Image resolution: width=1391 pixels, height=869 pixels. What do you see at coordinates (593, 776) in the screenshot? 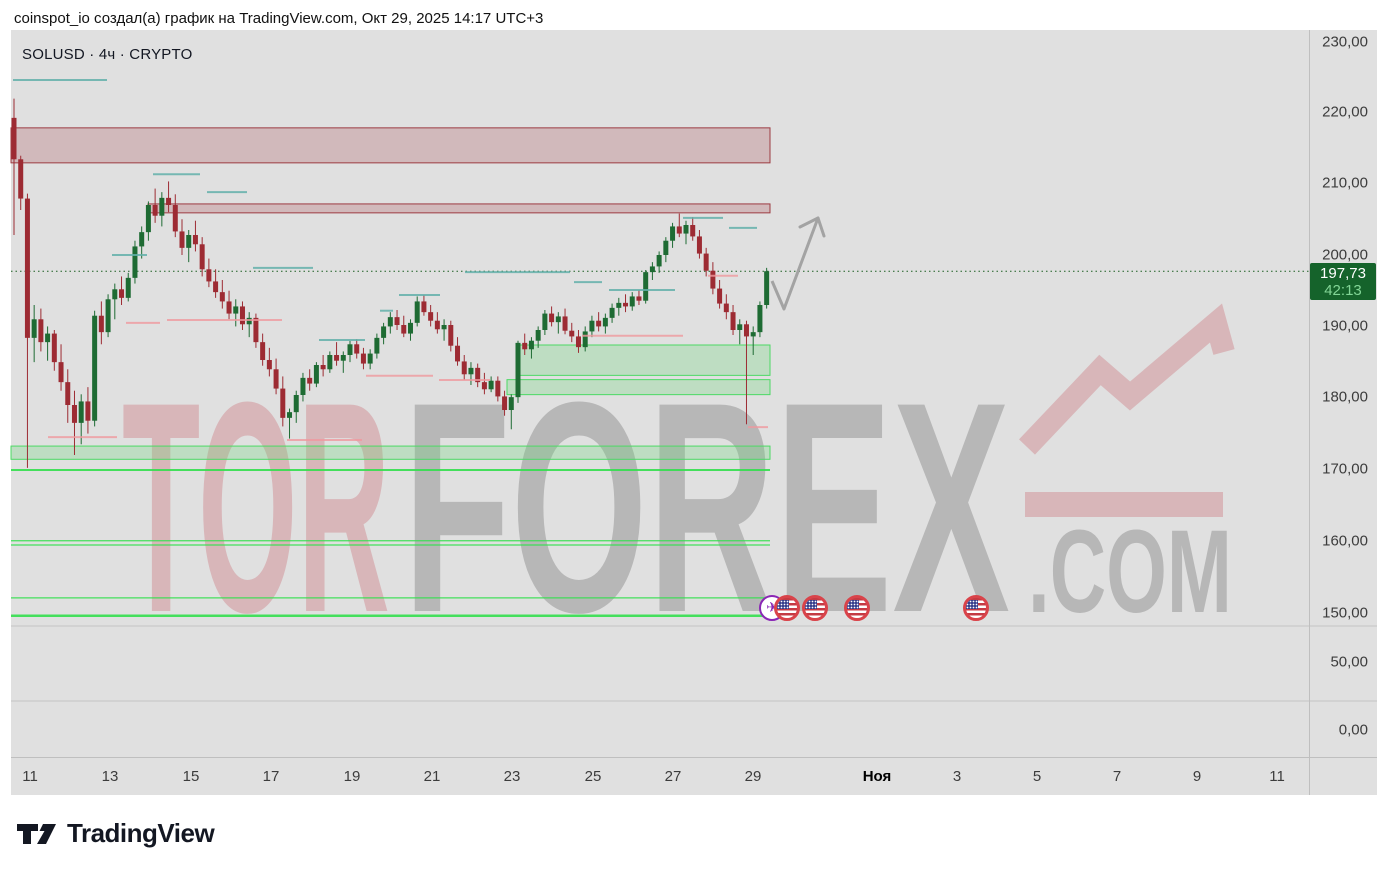
I see `time-axis-label: 25` at bounding box center [593, 776].